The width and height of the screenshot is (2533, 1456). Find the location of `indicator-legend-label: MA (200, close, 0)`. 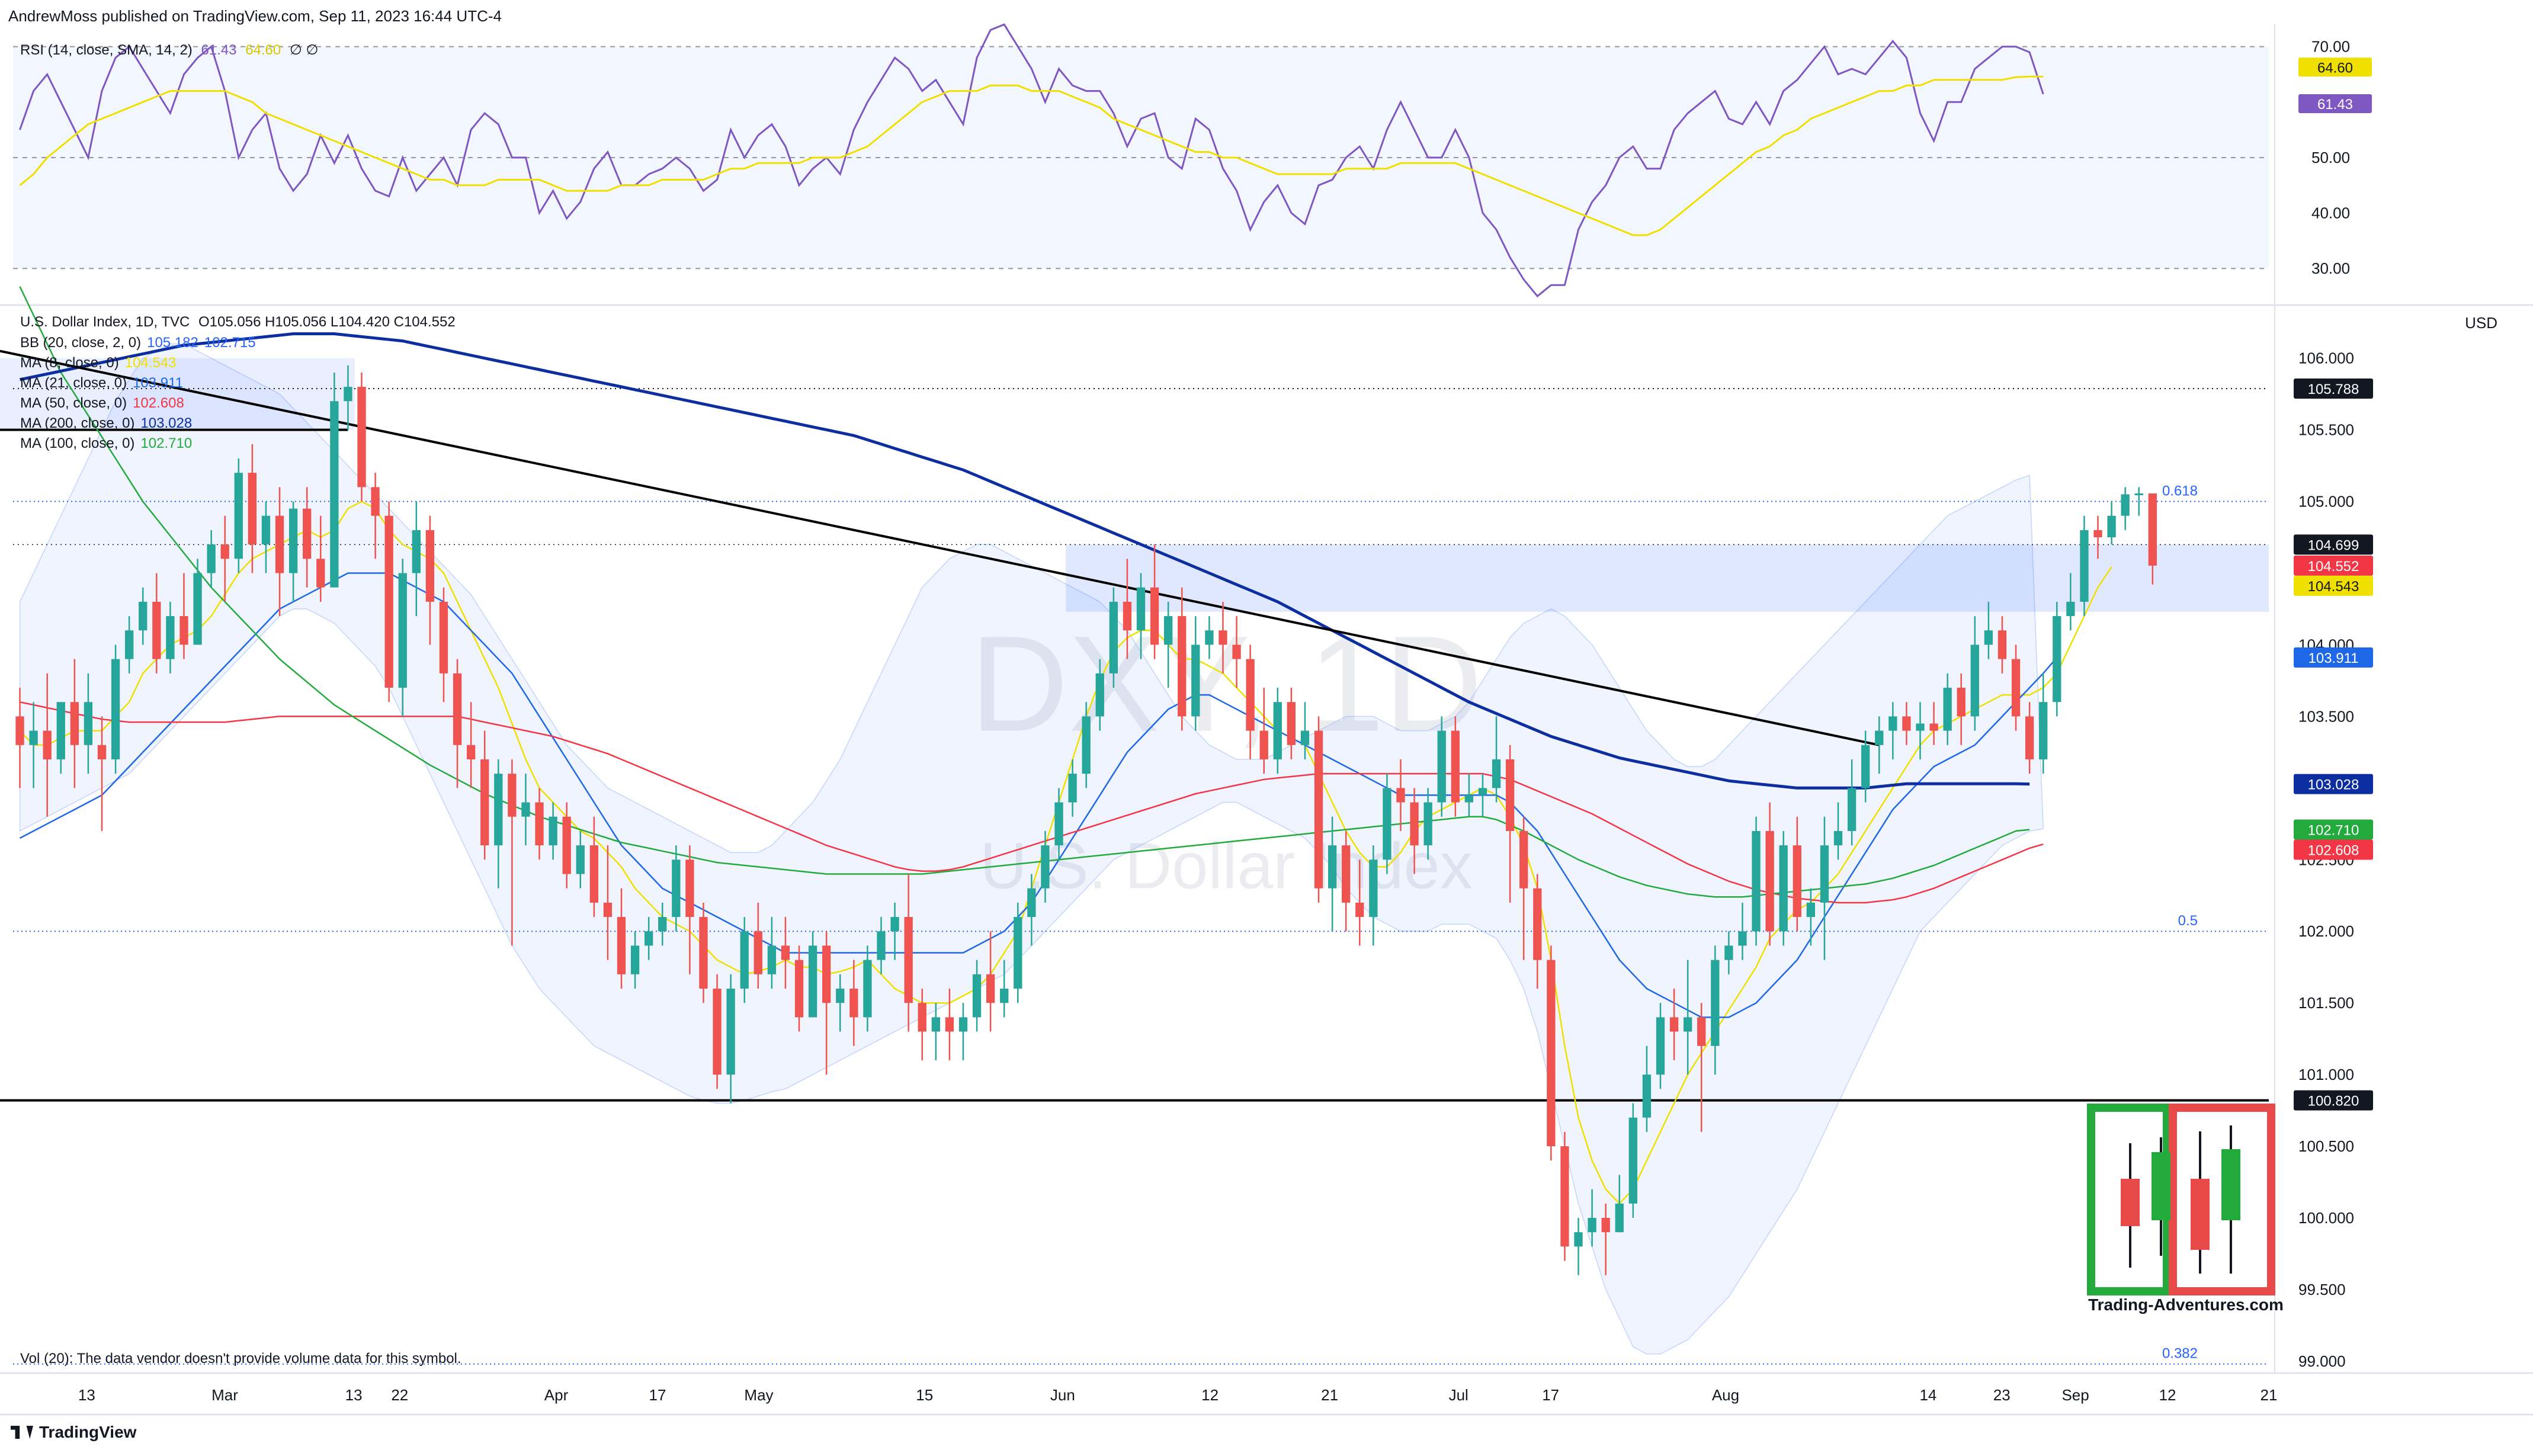

indicator-legend-label: MA (200, close, 0) is located at coordinates (77, 423).